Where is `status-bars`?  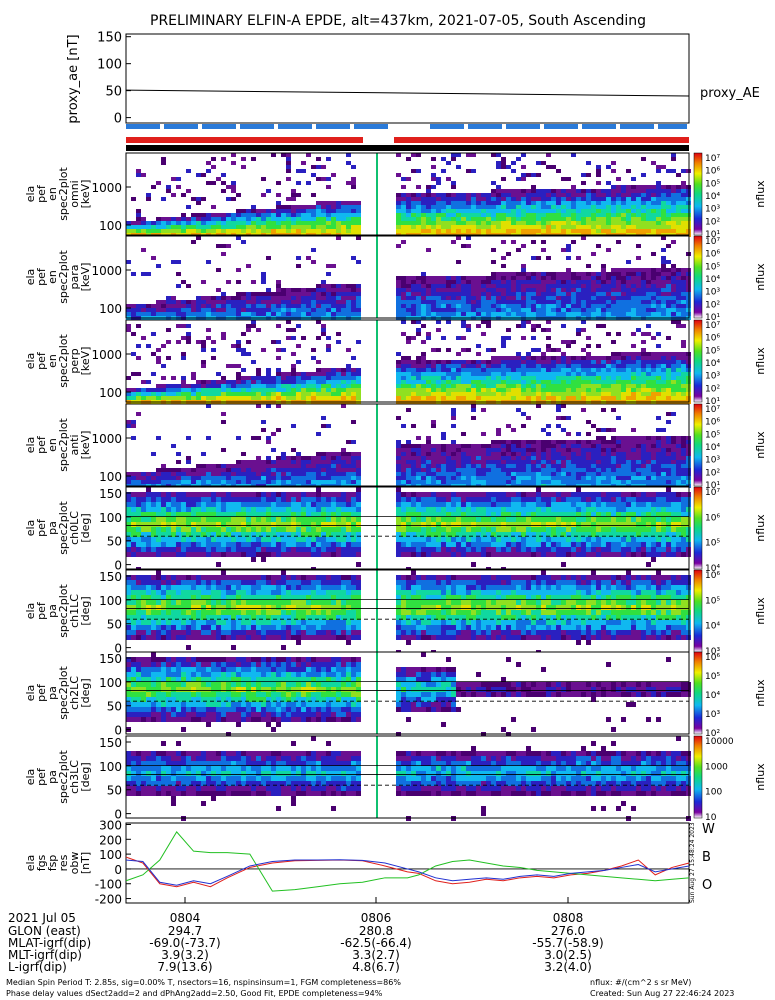
status-bars is located at coordinates (407, 137).